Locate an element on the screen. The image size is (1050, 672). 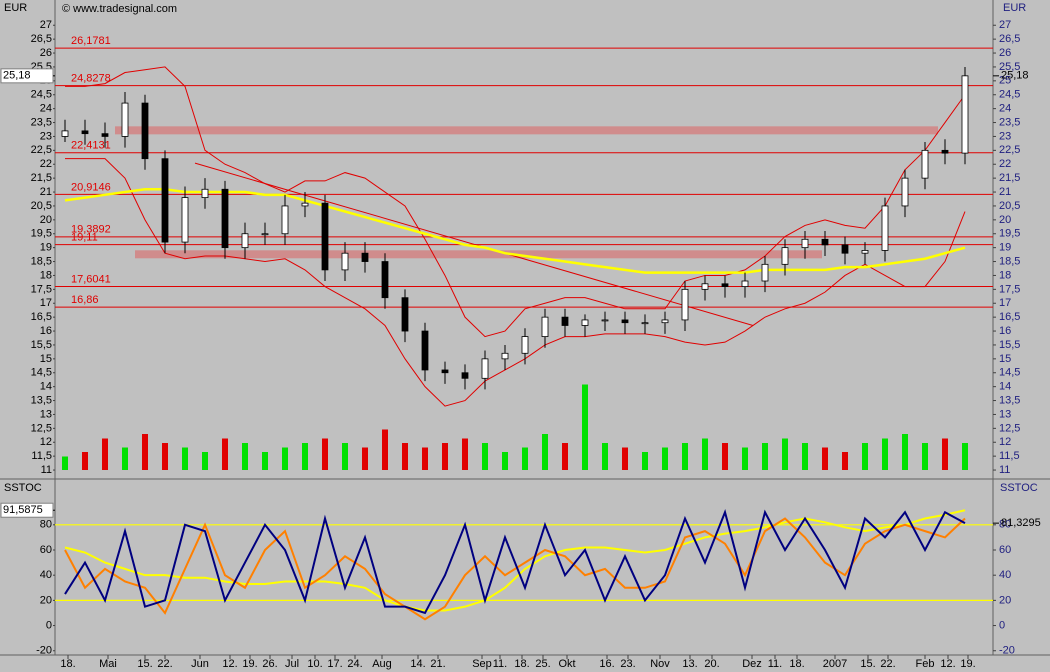
x-tick-label: 2007 is located at coordinates (835, 664).